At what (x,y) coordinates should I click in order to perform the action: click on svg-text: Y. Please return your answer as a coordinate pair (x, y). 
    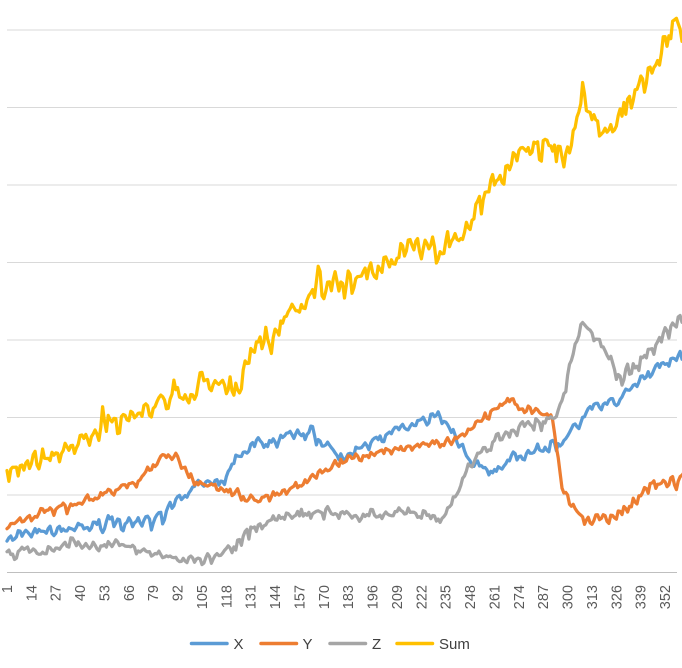
    Looking at the image, I should click on (308, 644).